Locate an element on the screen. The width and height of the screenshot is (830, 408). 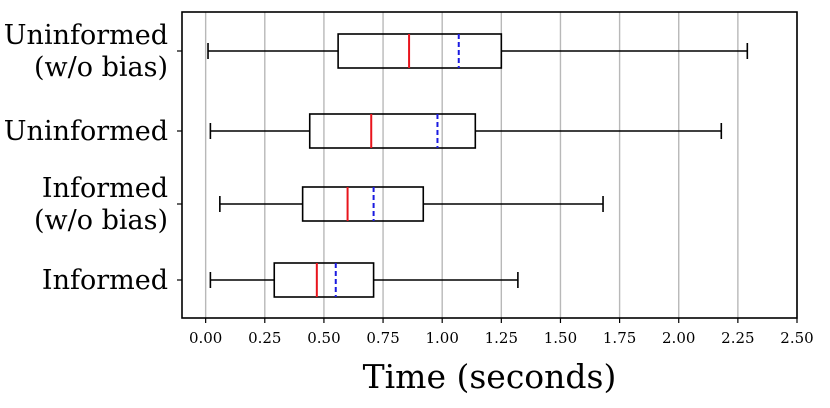
x-tick-label: 0.00 is located at coordinates (205, 338).